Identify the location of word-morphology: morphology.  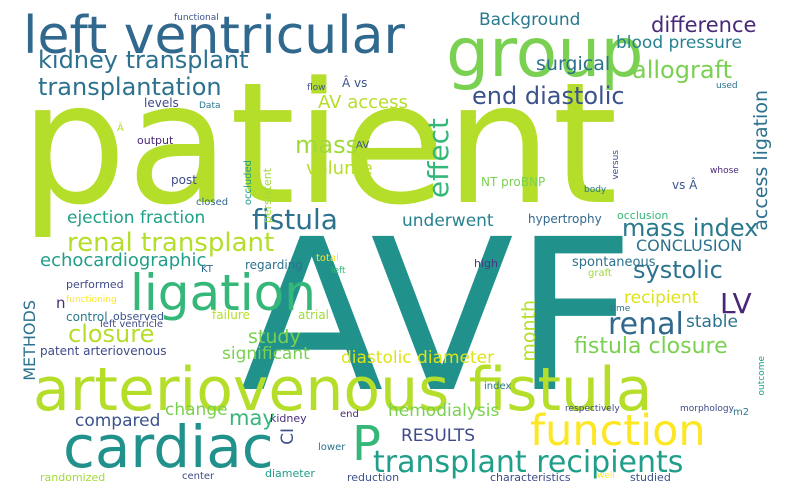
(707, 409).